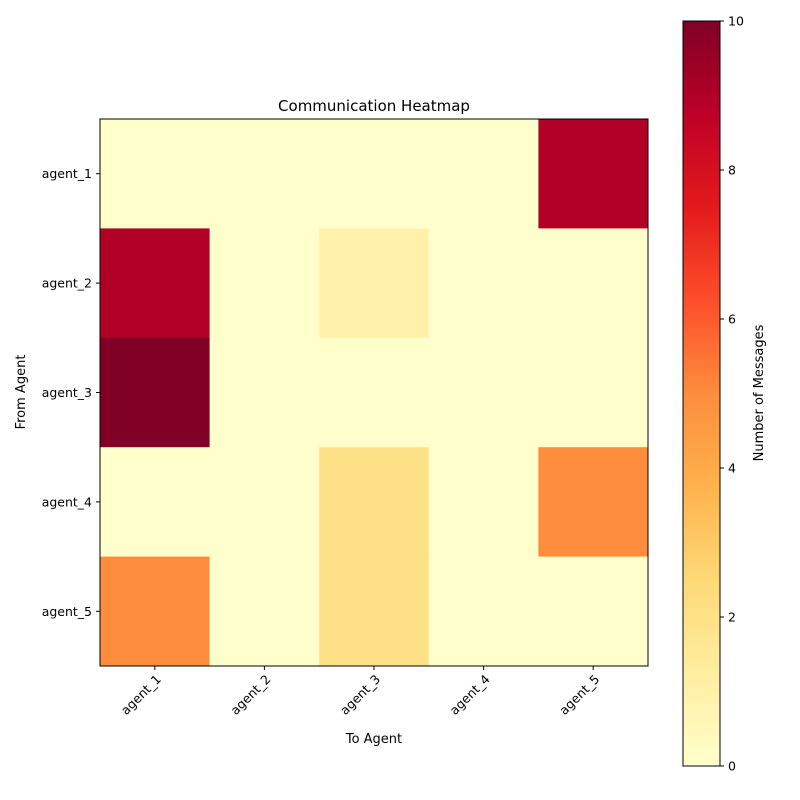 This screenshot has width=800, height=800. What do you see at coordinates (736, 21) in the screenshot?
I see `colorbar-tick-label: 10` at bounding box center [736, 21].